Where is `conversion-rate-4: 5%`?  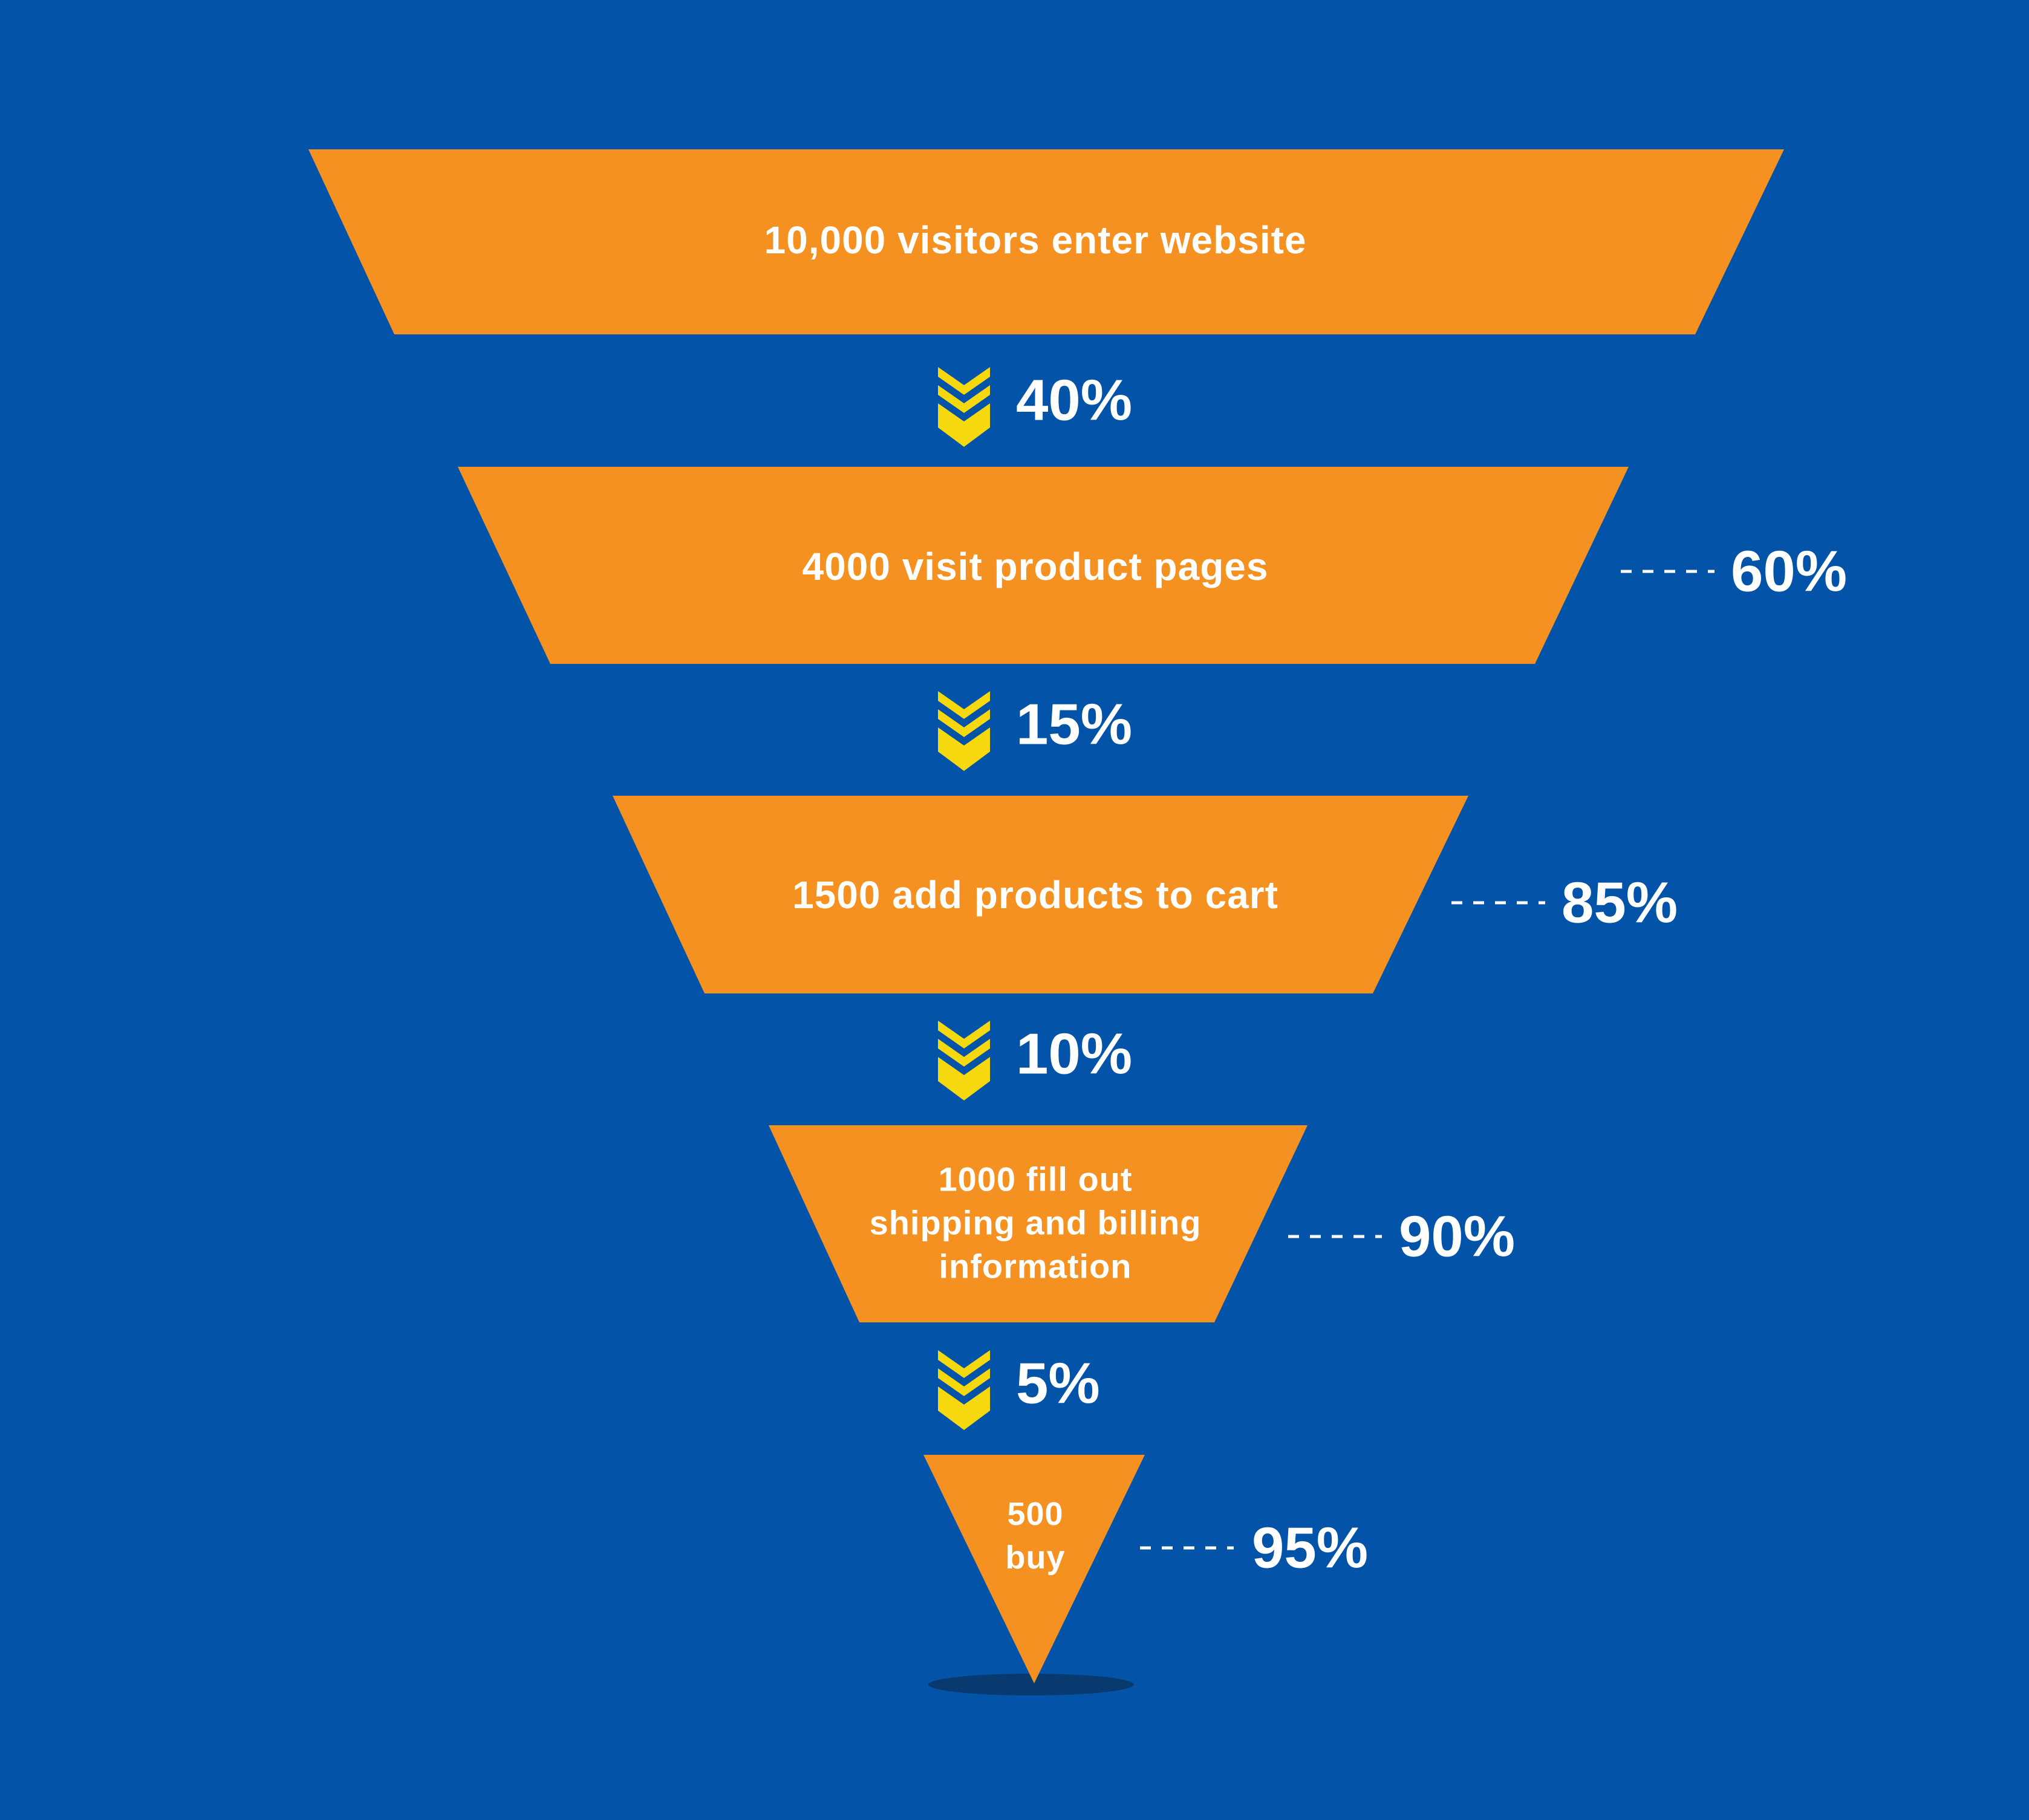 conversion-rate-4: 5% is located at coordinates (1058, 1383).